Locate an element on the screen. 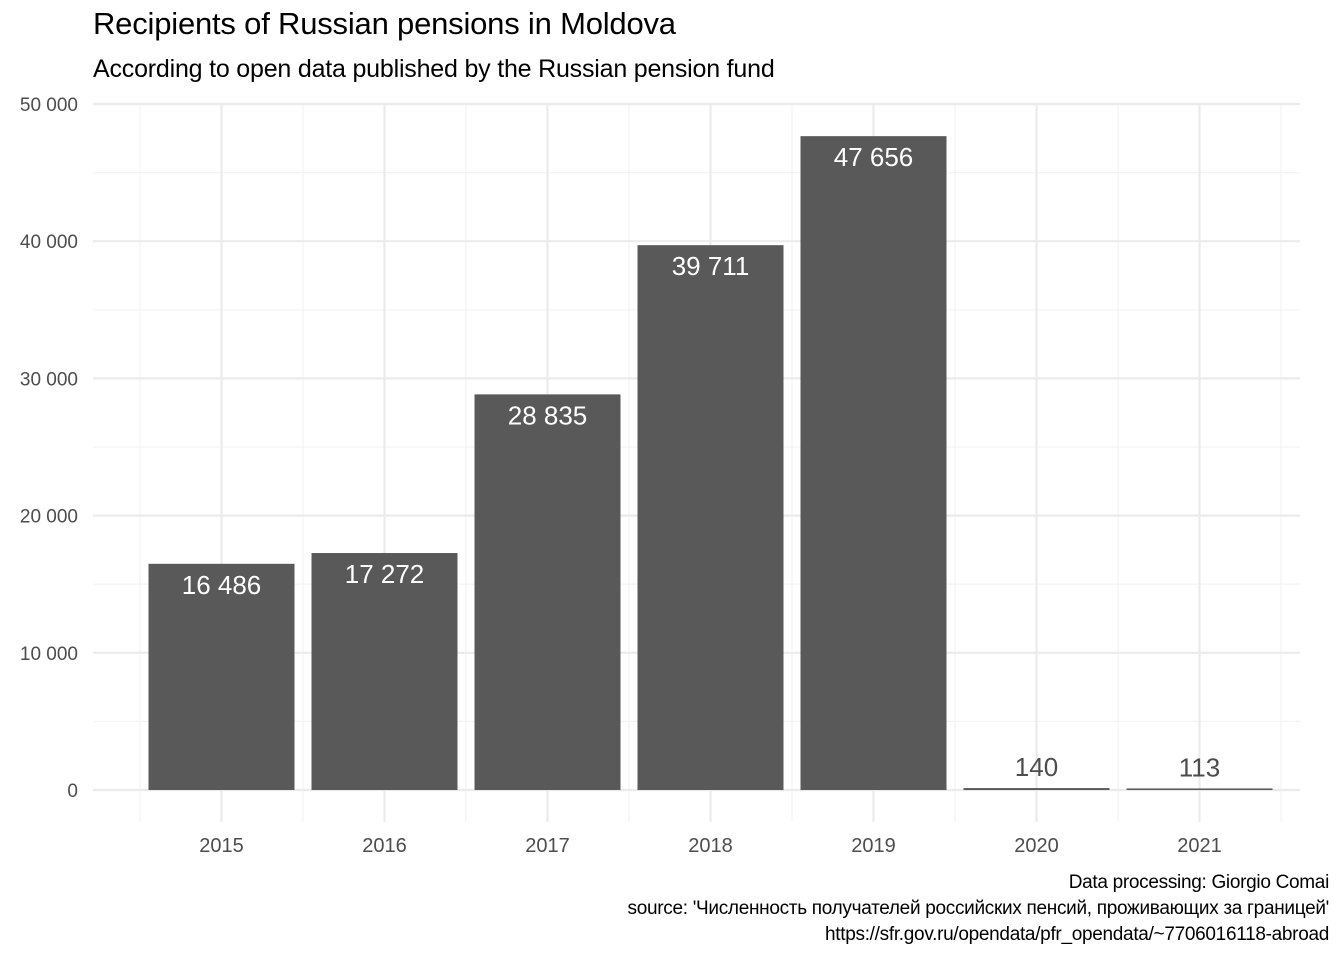  x-tick-label: 2017 is located at coordinates (547, 846).